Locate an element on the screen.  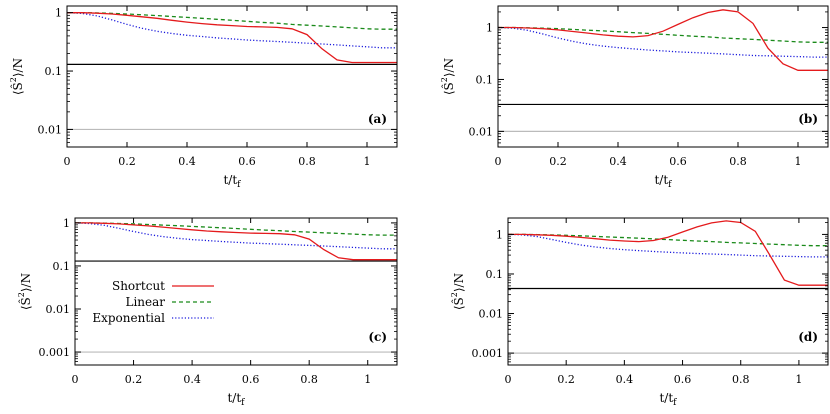
legend: Shortcut Linear Exponential is located at coordinates (153, 302).